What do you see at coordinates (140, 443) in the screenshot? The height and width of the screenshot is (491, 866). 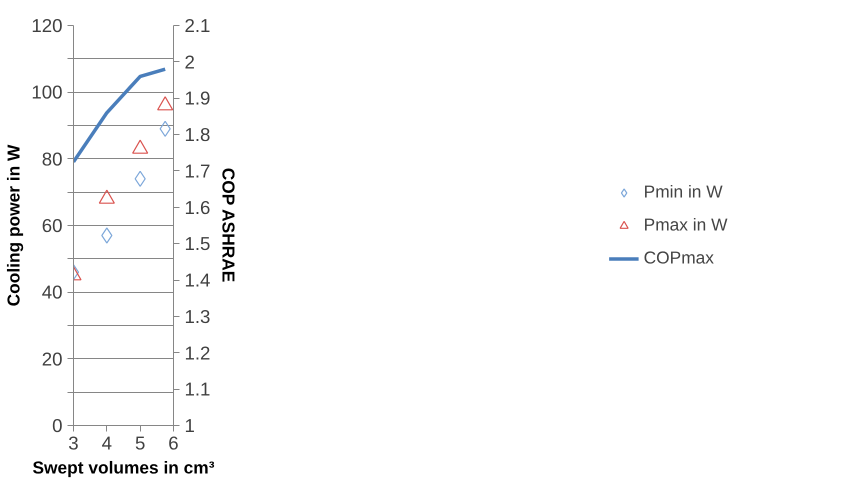 I see `x-tick-label: 5` at bounding box center [140, 443].